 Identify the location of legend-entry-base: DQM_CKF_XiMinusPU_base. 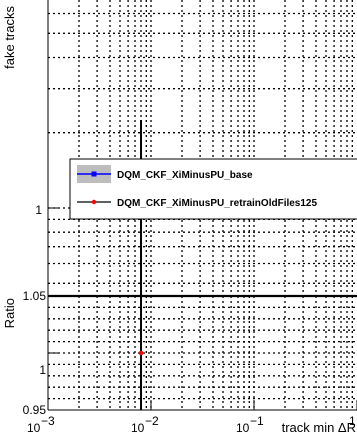
(165, 174).